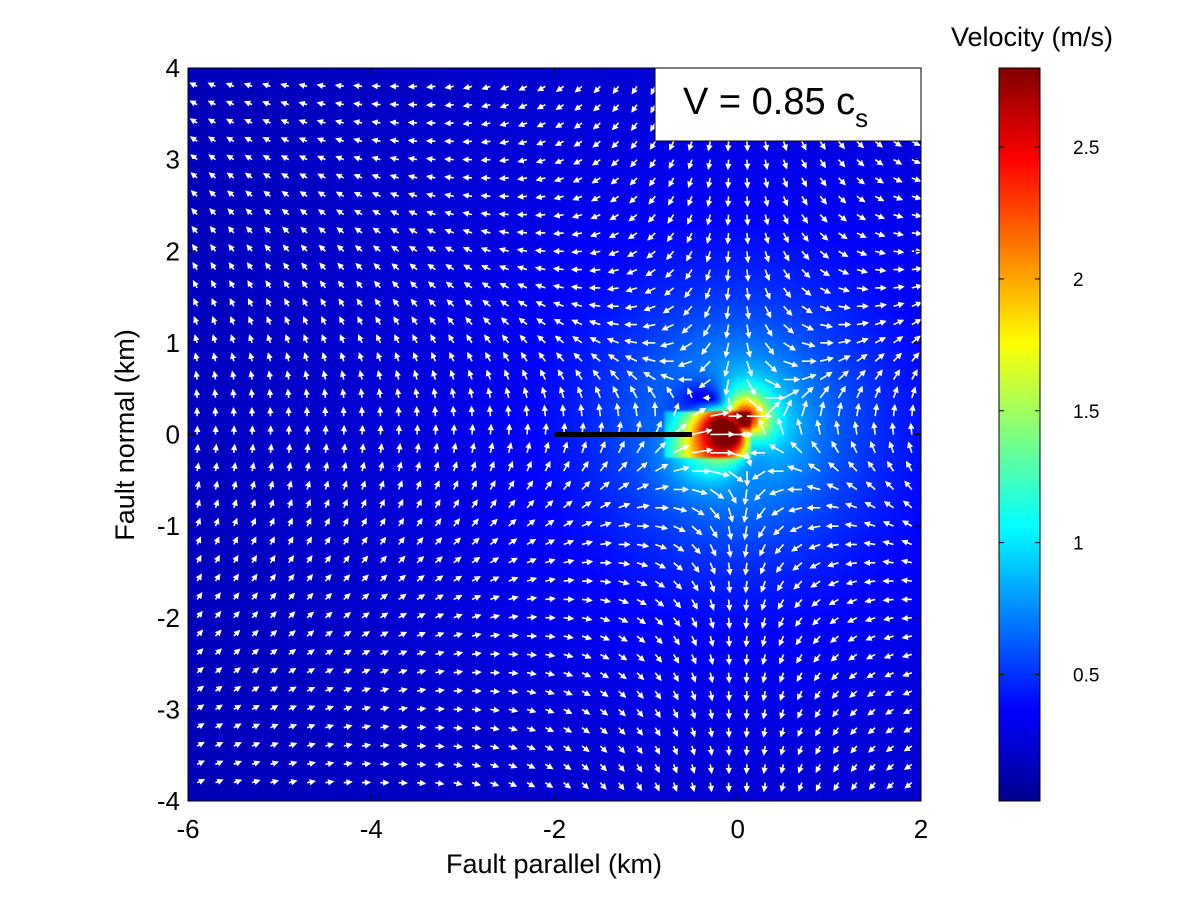 Image resolution: width=1201 pixels, height=901 pixels. Describe the element at coordinates (738, 829) in the screenshot. I see `x-tick-label: 0` at that location.